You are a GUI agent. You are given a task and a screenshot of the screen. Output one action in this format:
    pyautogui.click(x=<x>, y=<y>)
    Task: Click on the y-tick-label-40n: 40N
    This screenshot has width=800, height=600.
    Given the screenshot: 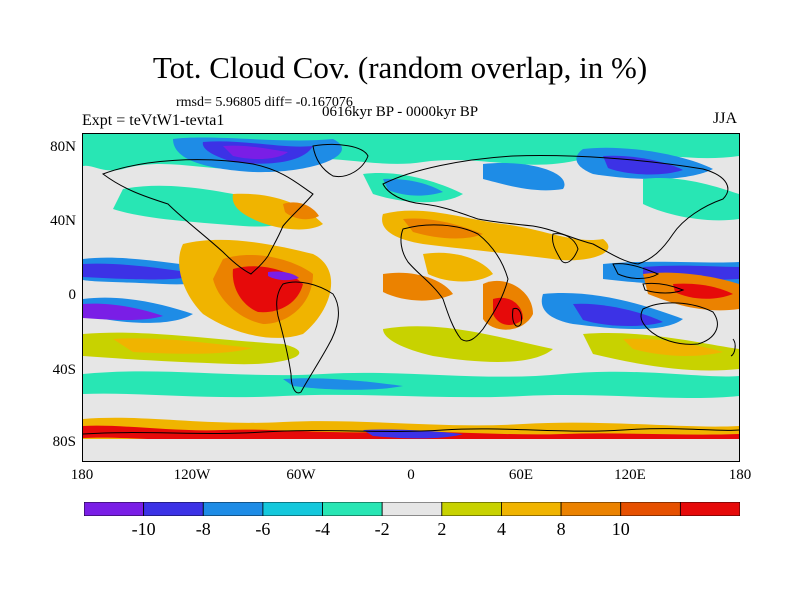 What is the action you would take?
    pyautogui.click(x=63, y=221)
    